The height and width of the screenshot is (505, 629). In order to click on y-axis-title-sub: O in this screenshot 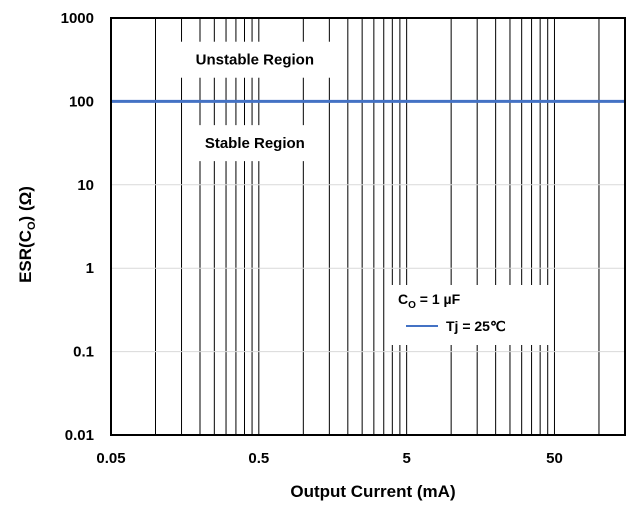, I will do `click(32, 225)`.